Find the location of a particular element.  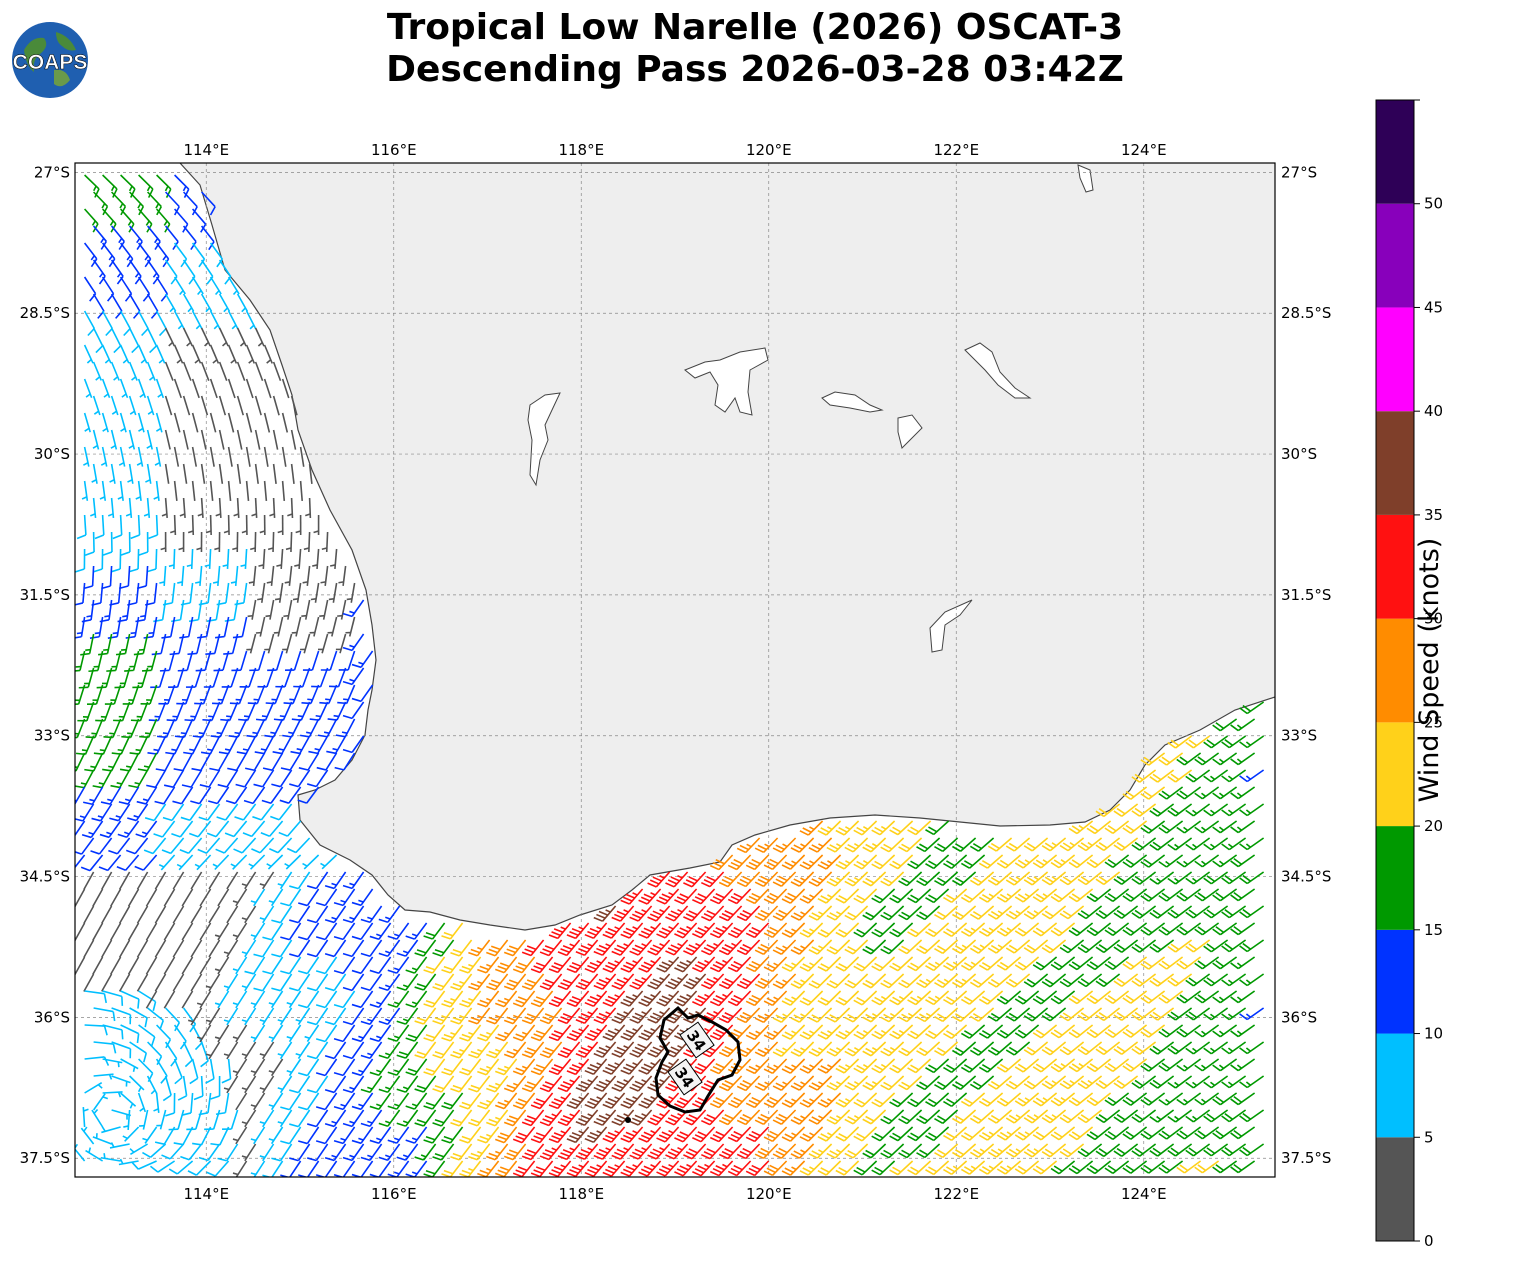

lon-tick-label: 122°E is located at coordinates (956, 1194).